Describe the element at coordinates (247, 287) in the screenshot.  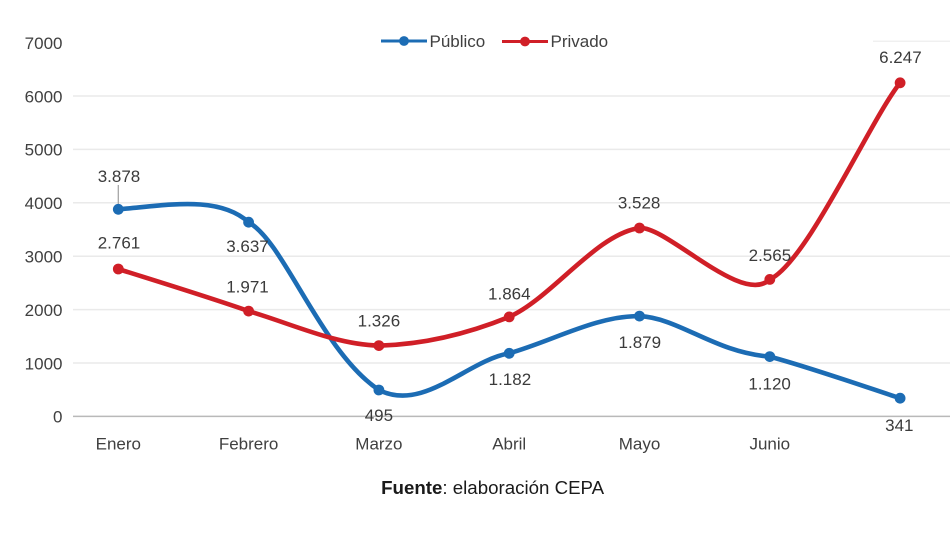
I see `svg-text: 1.971` at that location.